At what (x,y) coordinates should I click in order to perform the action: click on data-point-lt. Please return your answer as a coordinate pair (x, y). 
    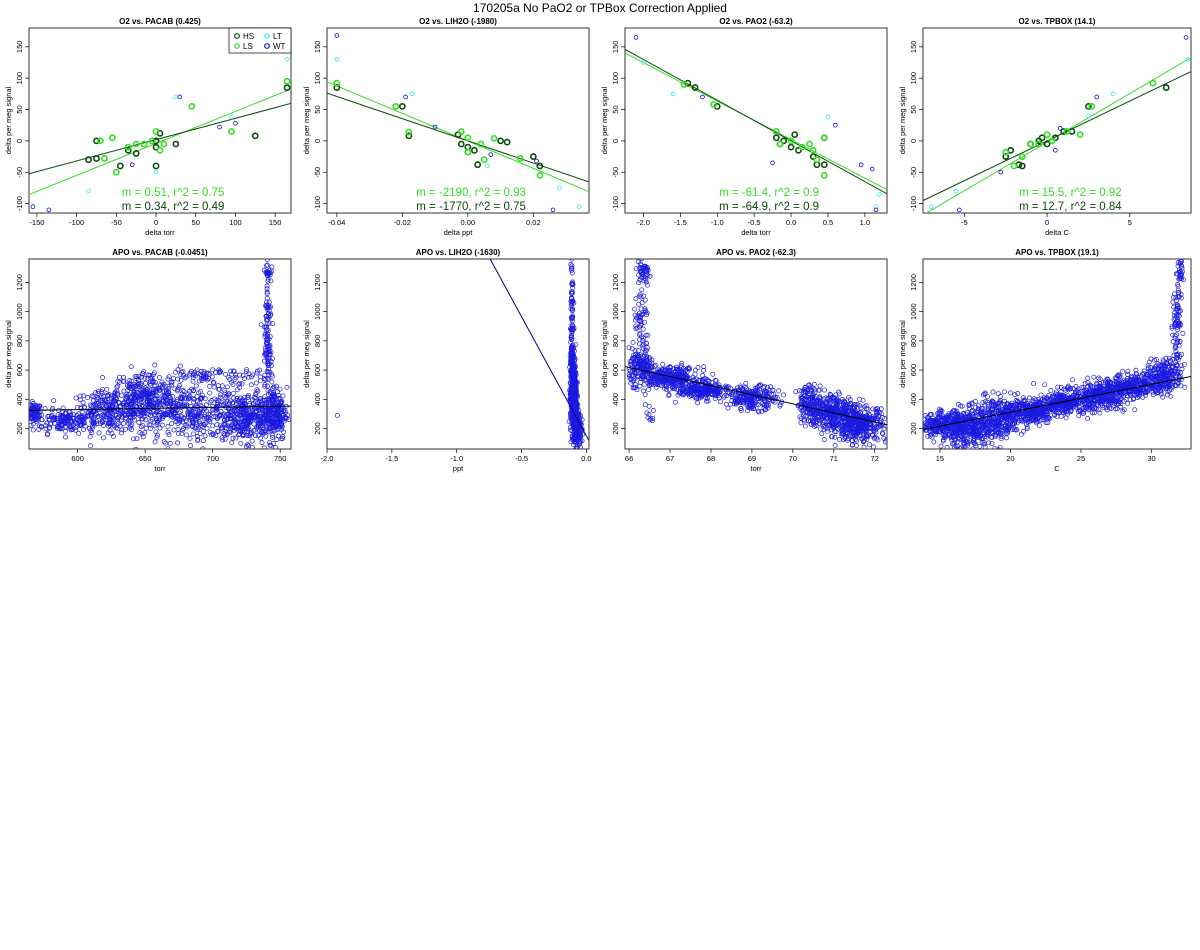
    Looking at the image, I should click on (876, 207).